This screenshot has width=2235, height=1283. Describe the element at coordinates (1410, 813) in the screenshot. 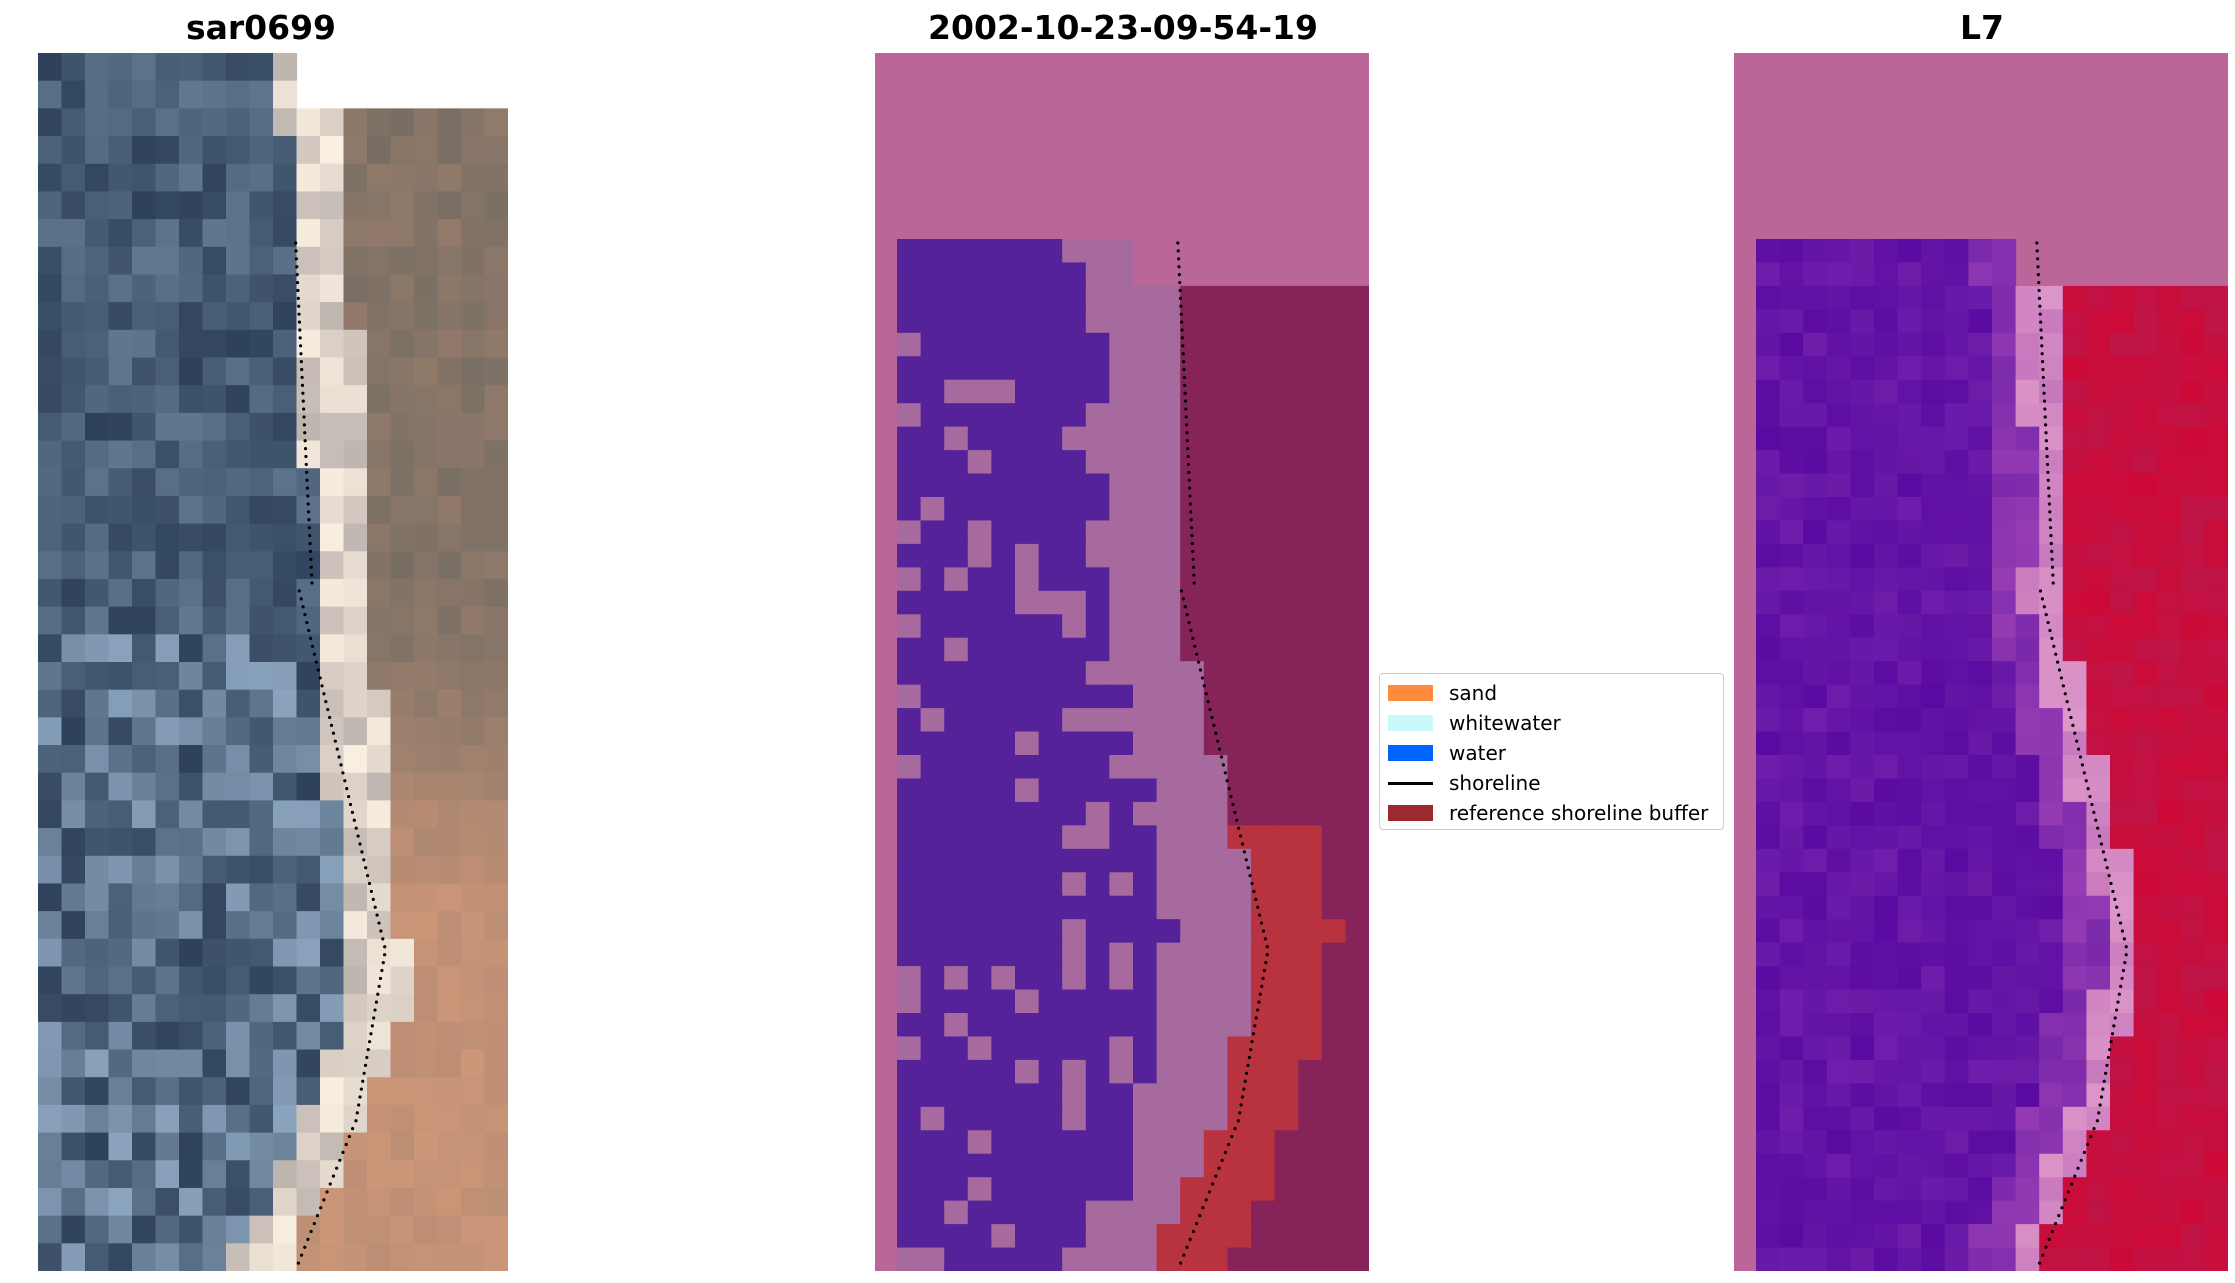

I see `legend-swatch-buffer` at that location.